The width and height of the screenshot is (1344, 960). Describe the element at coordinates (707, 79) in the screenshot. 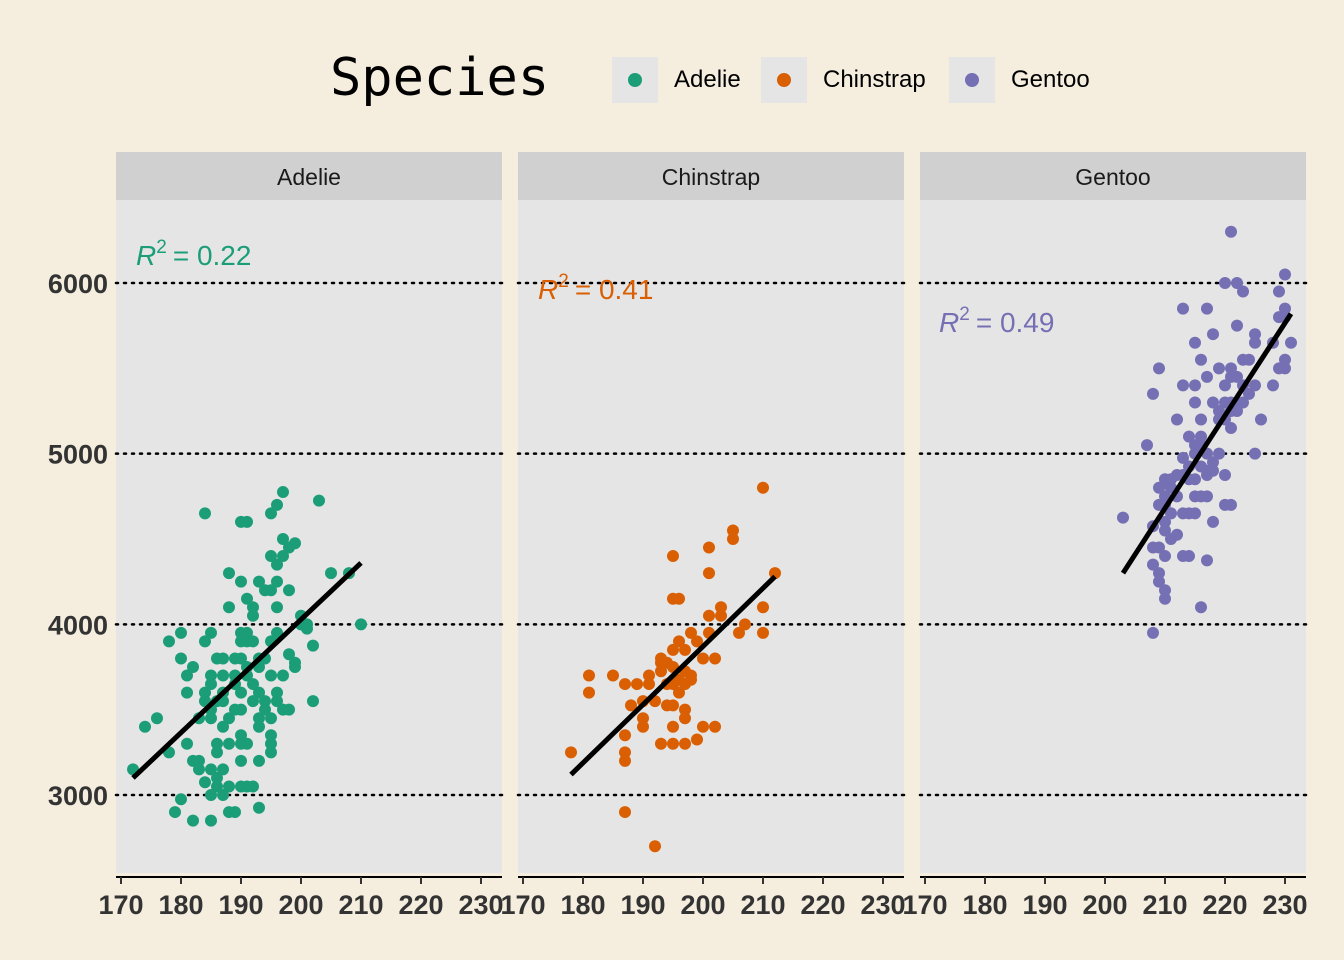

I see `legend-label-adelie: Adelie` at that location.